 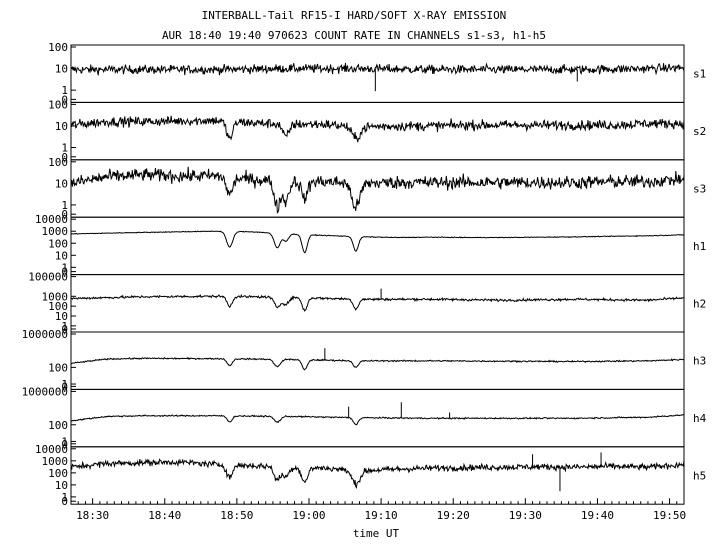 What do you see at coordinates (64, 90) in the screenshot?
I see `y-tick-label-s1: 1` at bounding box center [64, 90].